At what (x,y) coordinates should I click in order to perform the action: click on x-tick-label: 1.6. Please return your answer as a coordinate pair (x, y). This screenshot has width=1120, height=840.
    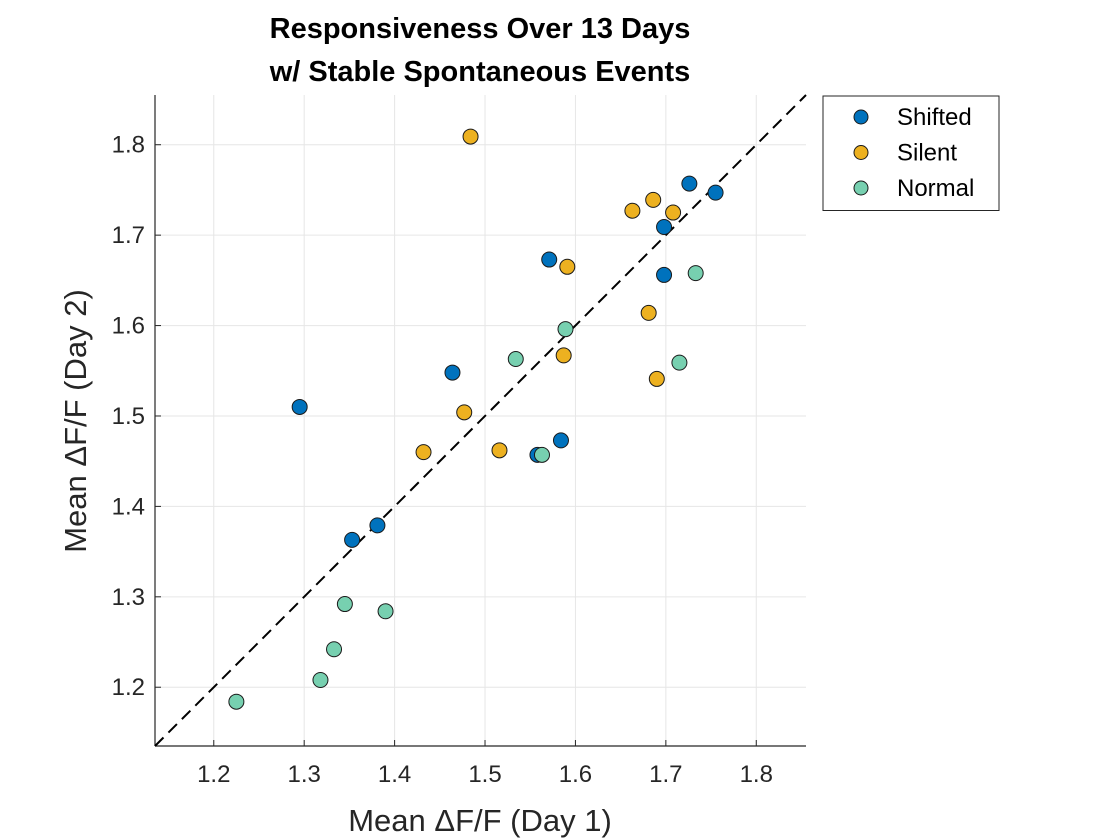
    Looking at the image, I should click on (575, 774).